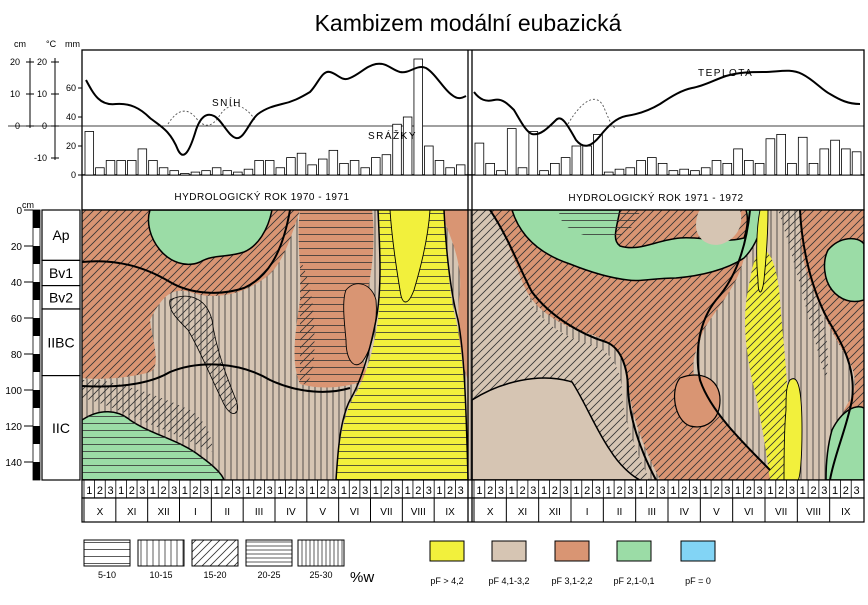 The height and width of the screenshot is (605, 868). Describe the element at coordinates (74, 109) in the screenshot. I see `precip-axis: mm 60 40 20 0` at that location.